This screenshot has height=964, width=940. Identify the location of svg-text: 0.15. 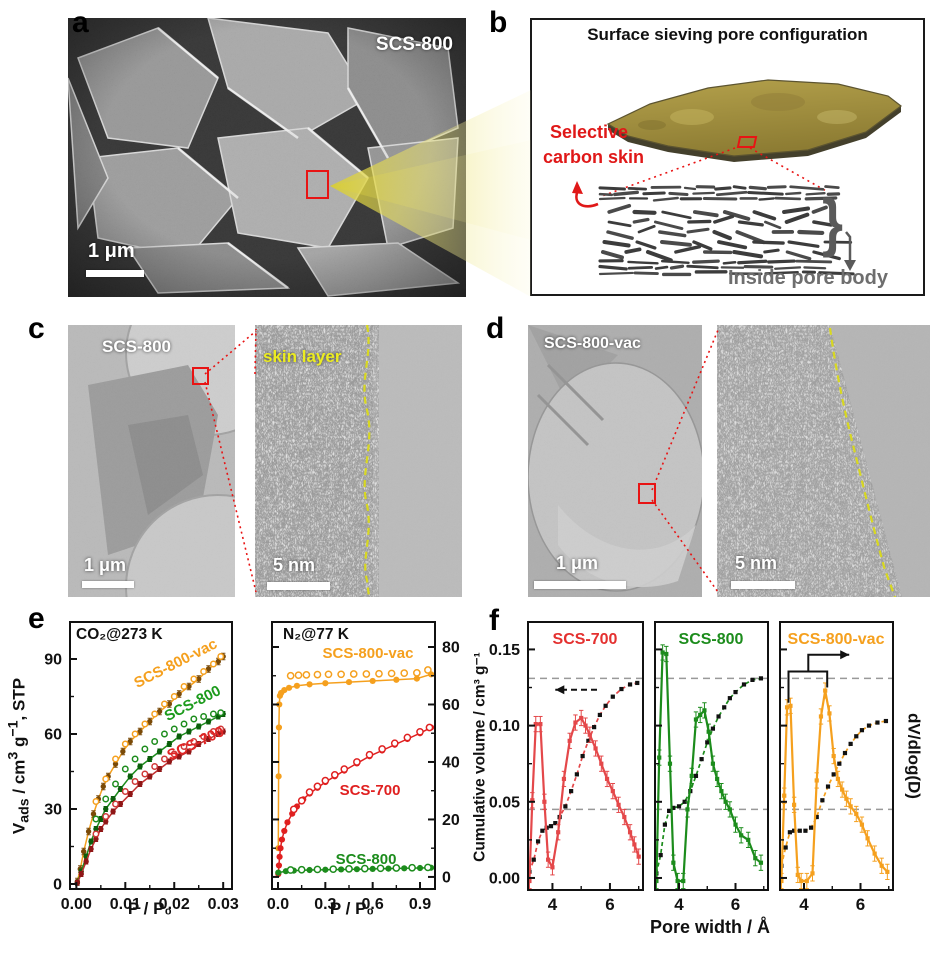
(504, 650).